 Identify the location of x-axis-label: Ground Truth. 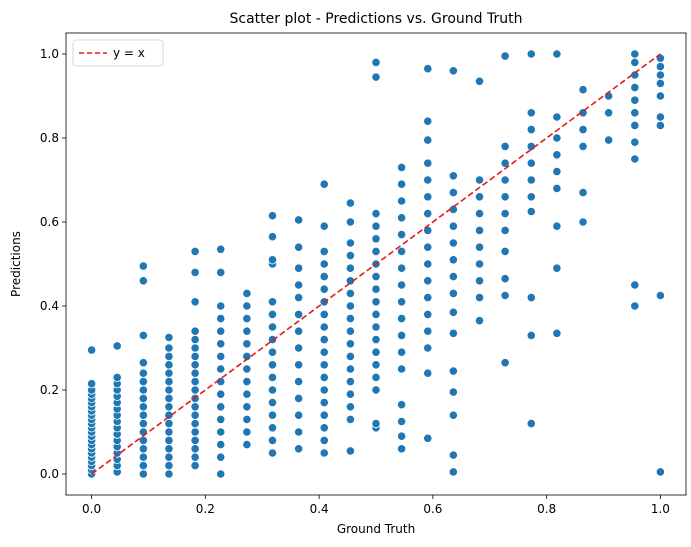
(376, 529).